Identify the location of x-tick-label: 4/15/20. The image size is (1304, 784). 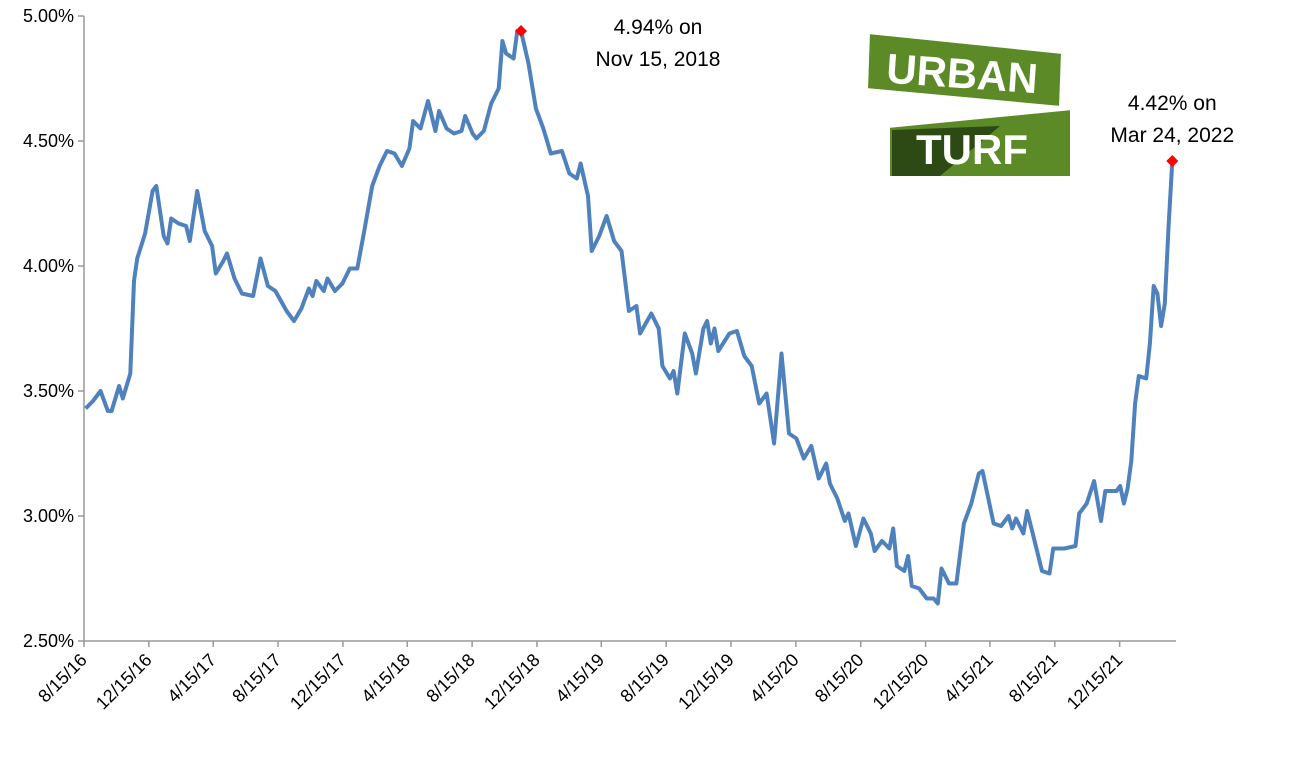
(774, 678).